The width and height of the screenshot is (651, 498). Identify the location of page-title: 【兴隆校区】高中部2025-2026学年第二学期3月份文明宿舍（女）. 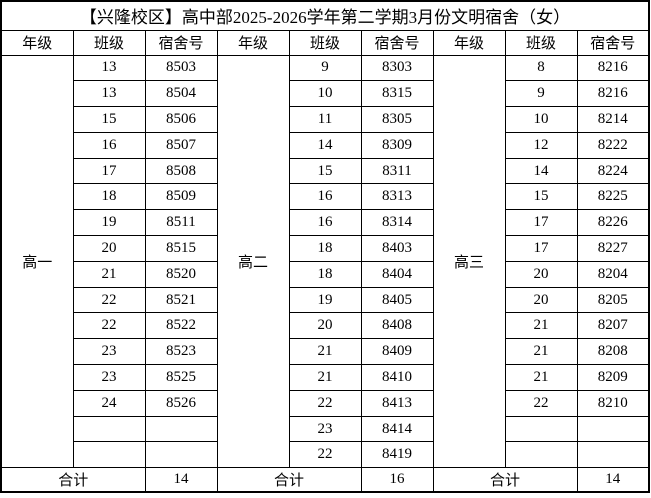
(325, 15).